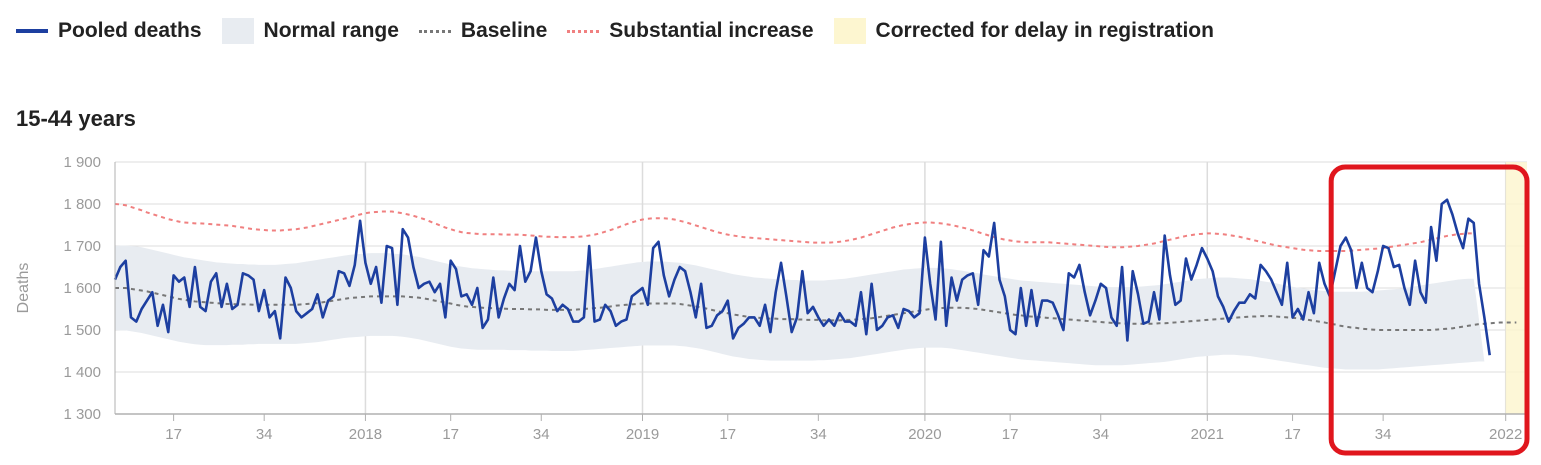 This screenshot has width=1541, height=465. Describe the element at coordinates (924, 434) in the screenshot. I see `x-tick-label: 2020` at that location.